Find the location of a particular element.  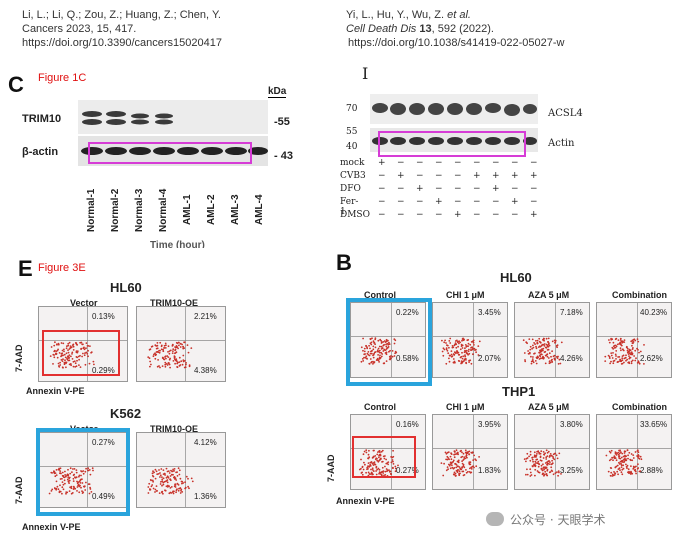

pct: 2.62% is located at coordinates (651, 358).